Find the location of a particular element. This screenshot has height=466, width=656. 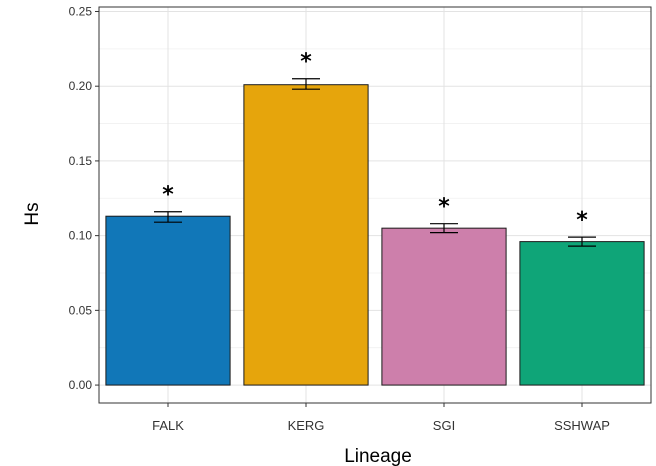

y-tick-label: 0.00 is located at coordinates (81, 385).